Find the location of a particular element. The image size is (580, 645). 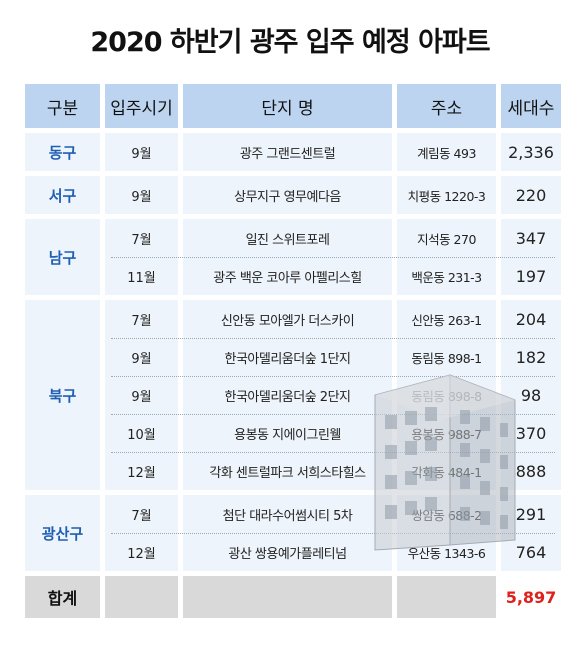

region-cell: 남구 is located at coordinates (62, 257).